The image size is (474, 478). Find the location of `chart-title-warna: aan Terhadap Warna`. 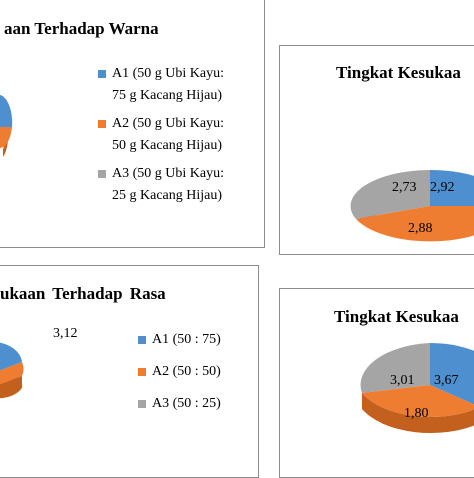

chart-title-warna: aan Terhadap Warna is located at coordinates (81, 28).